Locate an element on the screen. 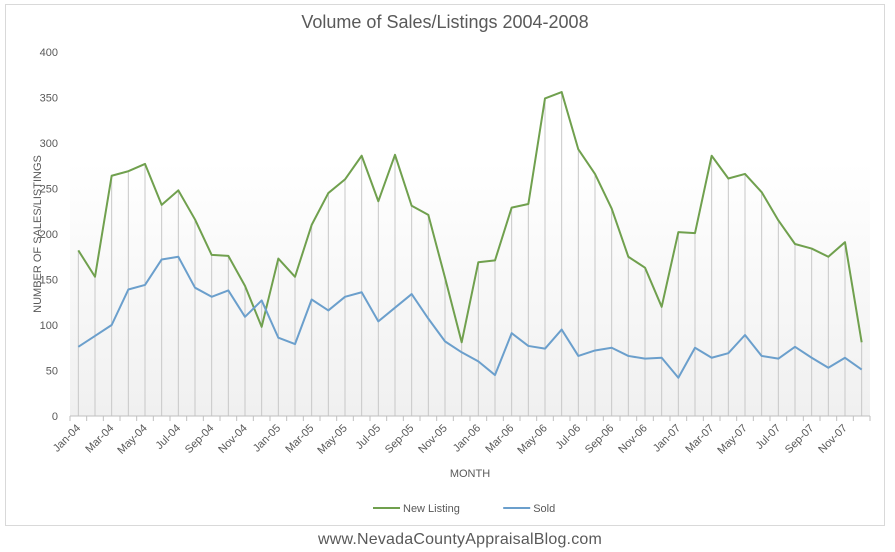  x-tick-label: Jan-06 is located at coordinates (467, 438).